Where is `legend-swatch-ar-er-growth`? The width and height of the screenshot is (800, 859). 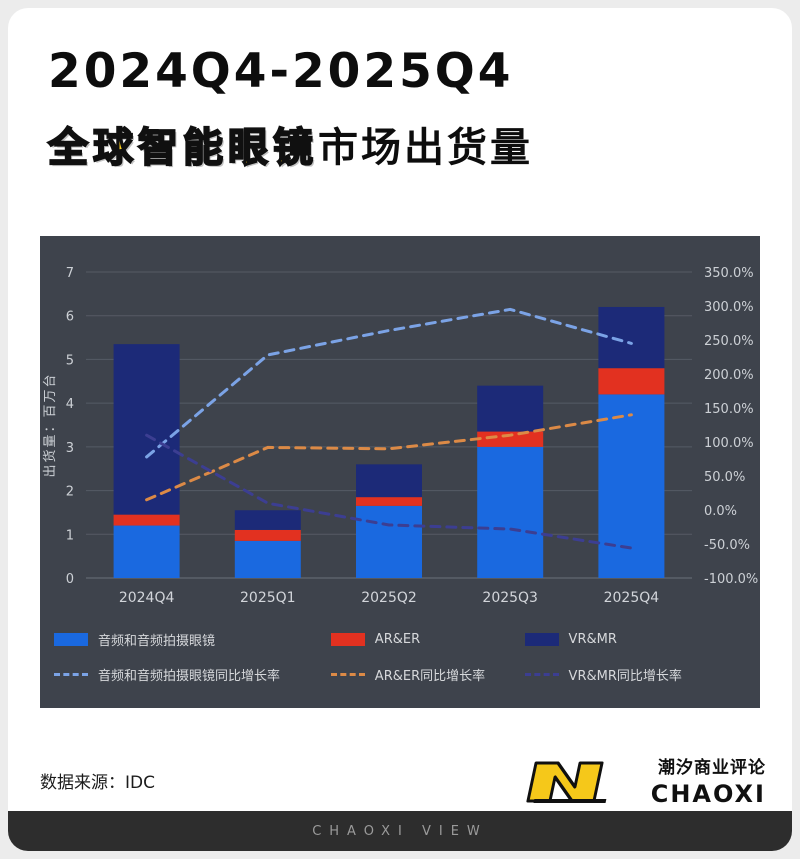
legend-swatch-ar-er-growth is located at coordinates (347, 674).